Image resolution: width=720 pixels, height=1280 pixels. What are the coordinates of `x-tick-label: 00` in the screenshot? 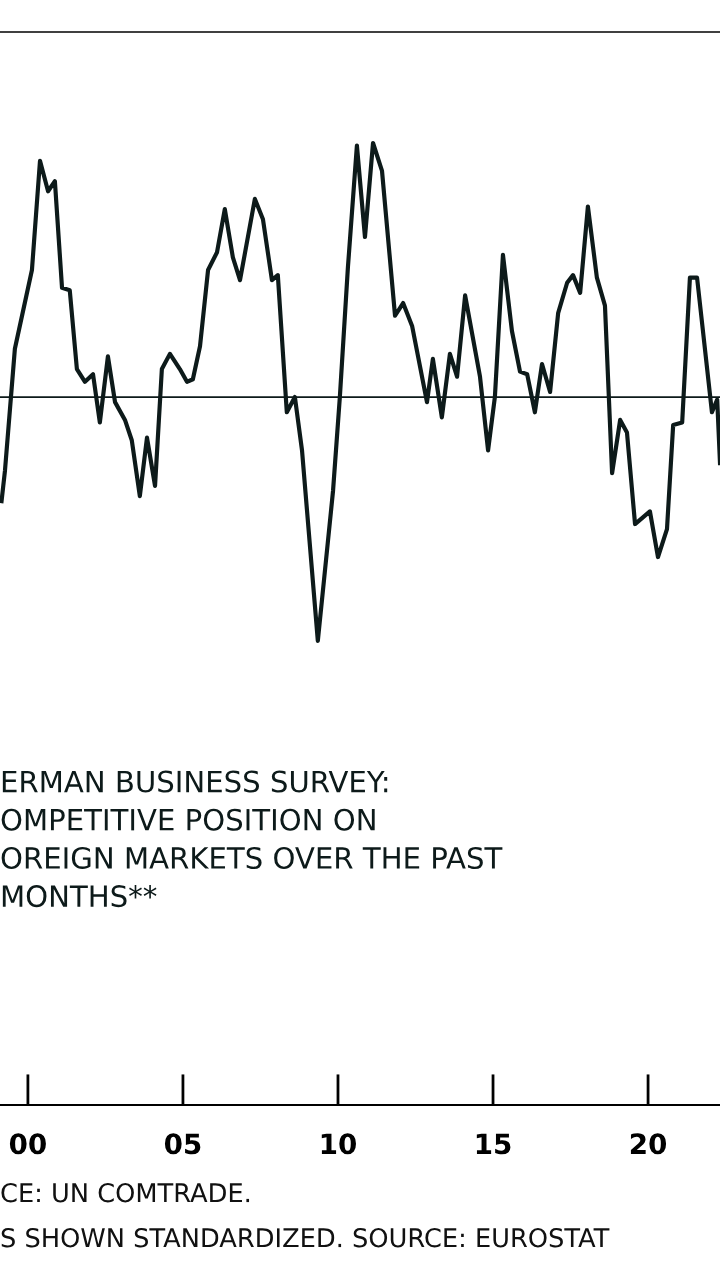 It's located at (27, 1144).